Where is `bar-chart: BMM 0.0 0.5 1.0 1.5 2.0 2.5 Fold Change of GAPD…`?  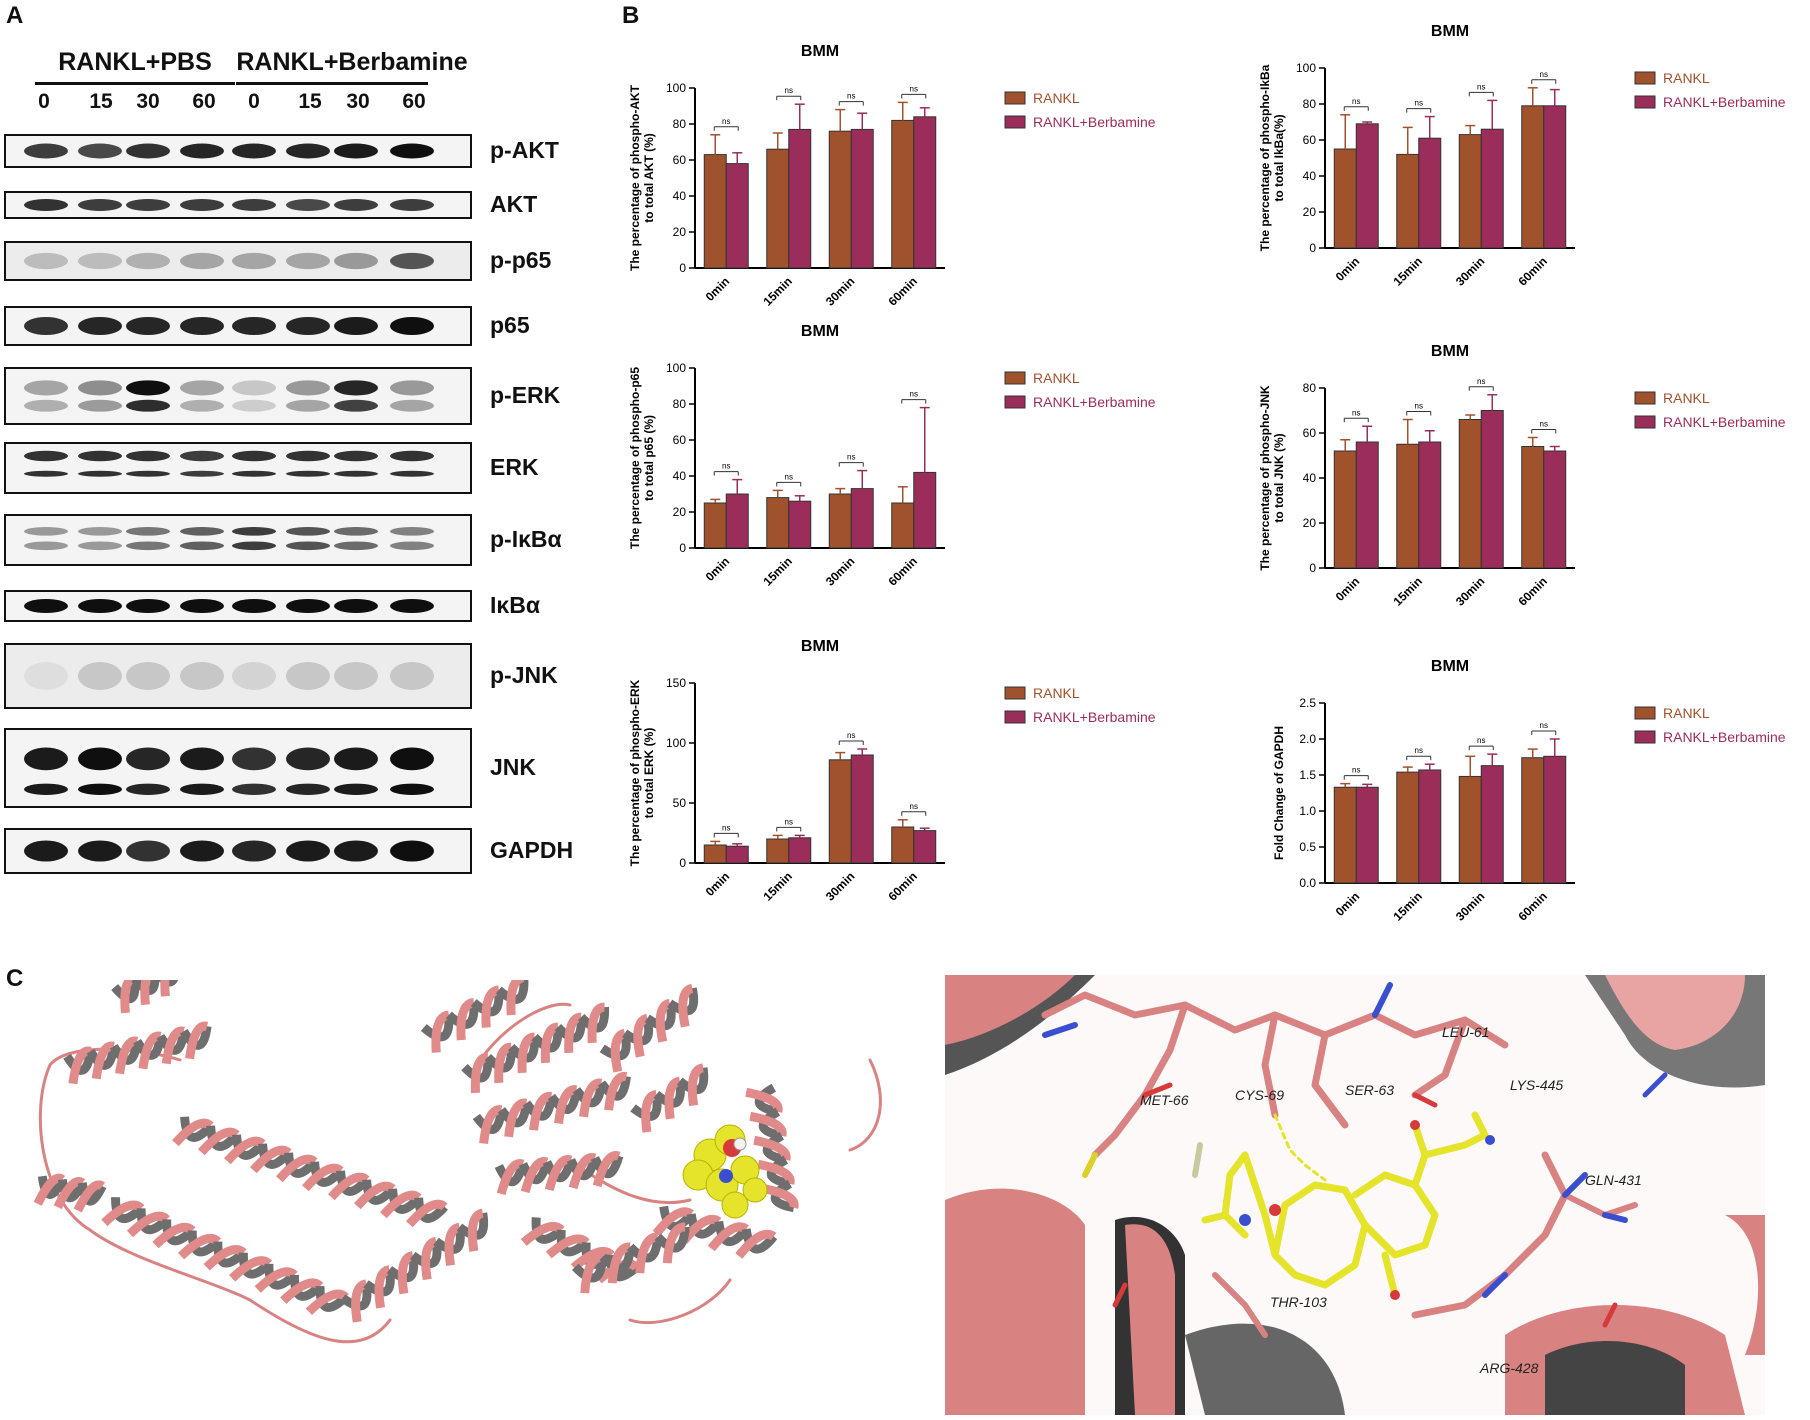 bar-chart: BMM 0.0 0.5 1.0 1.5 2.0 2.5 Fold Change of GAPD… is located at coordinates (1532, 792).